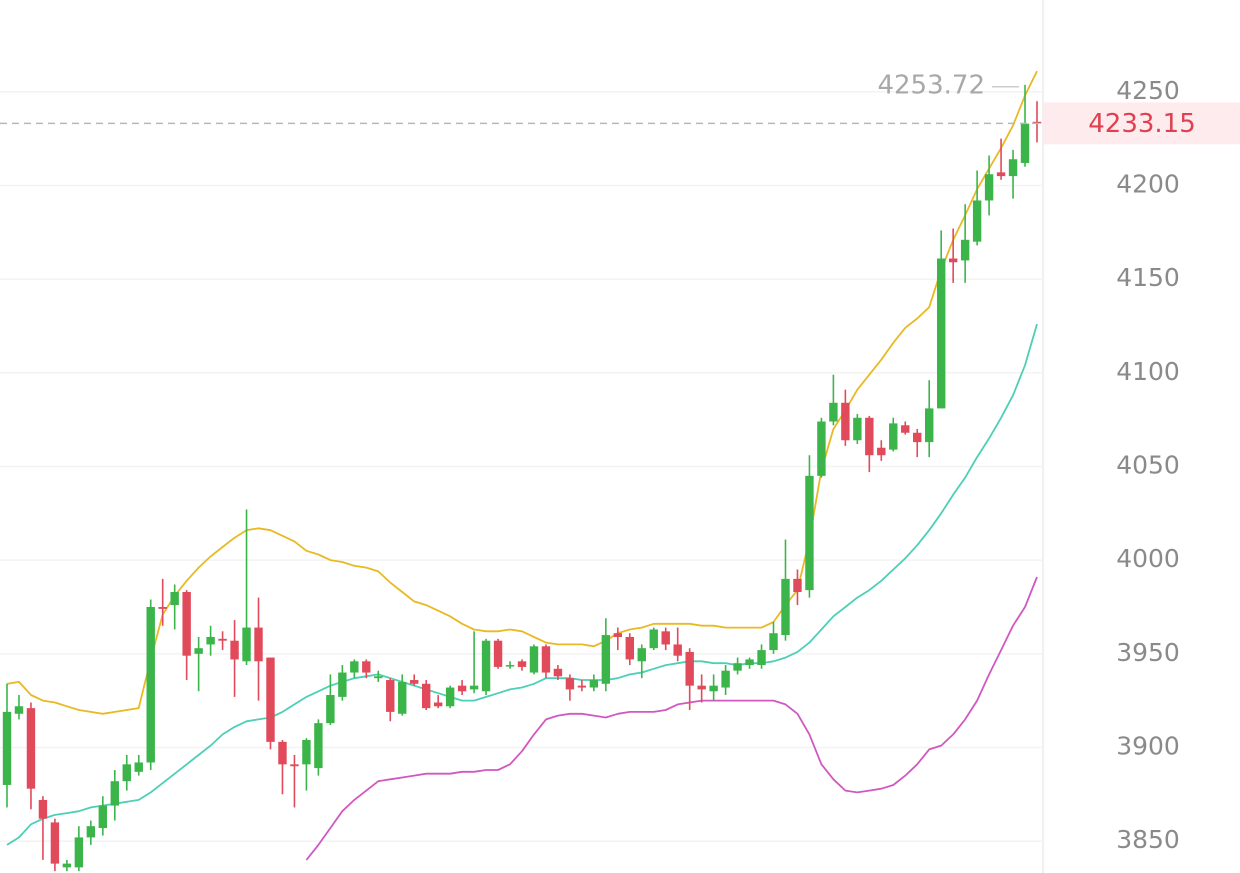  Describe the element at coordinates (1148, 558) in the screenshot. I see `y-tick-label: 4000` at that location.